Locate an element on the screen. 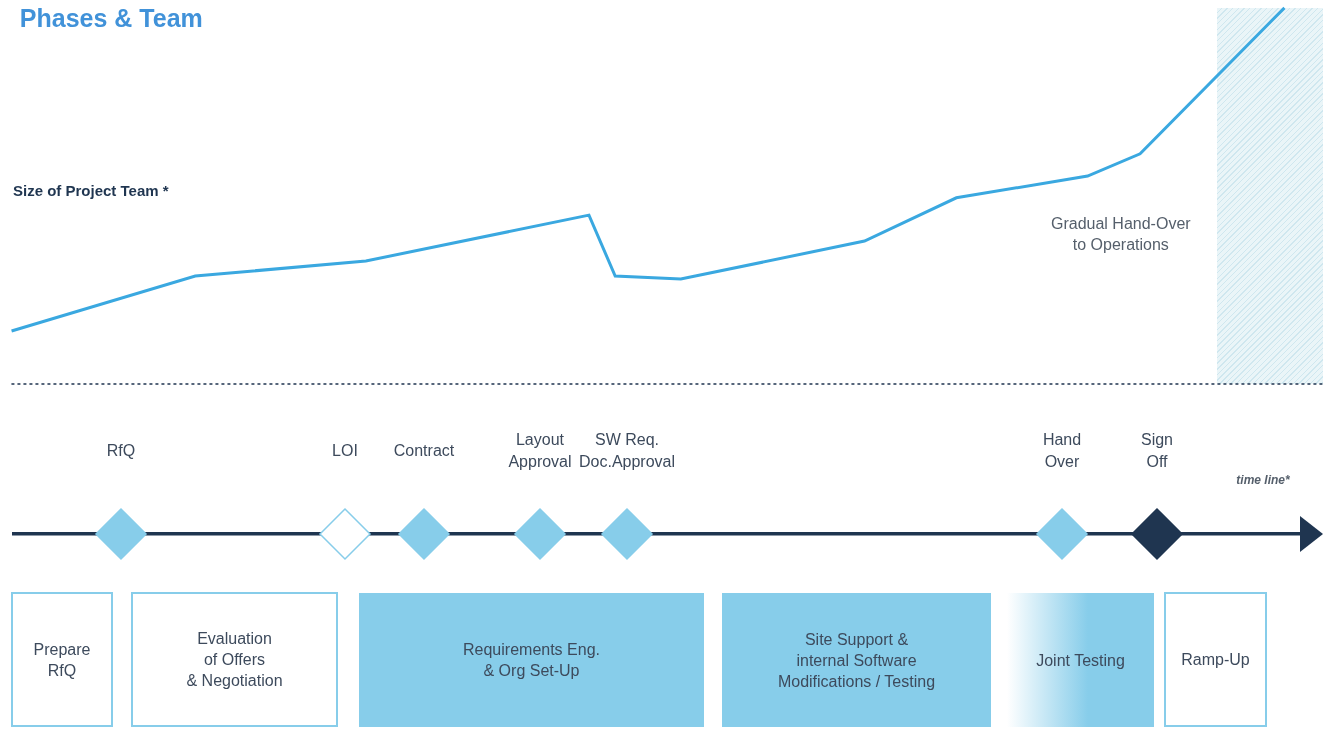  text: LOI is located at coordinates (345, 451).